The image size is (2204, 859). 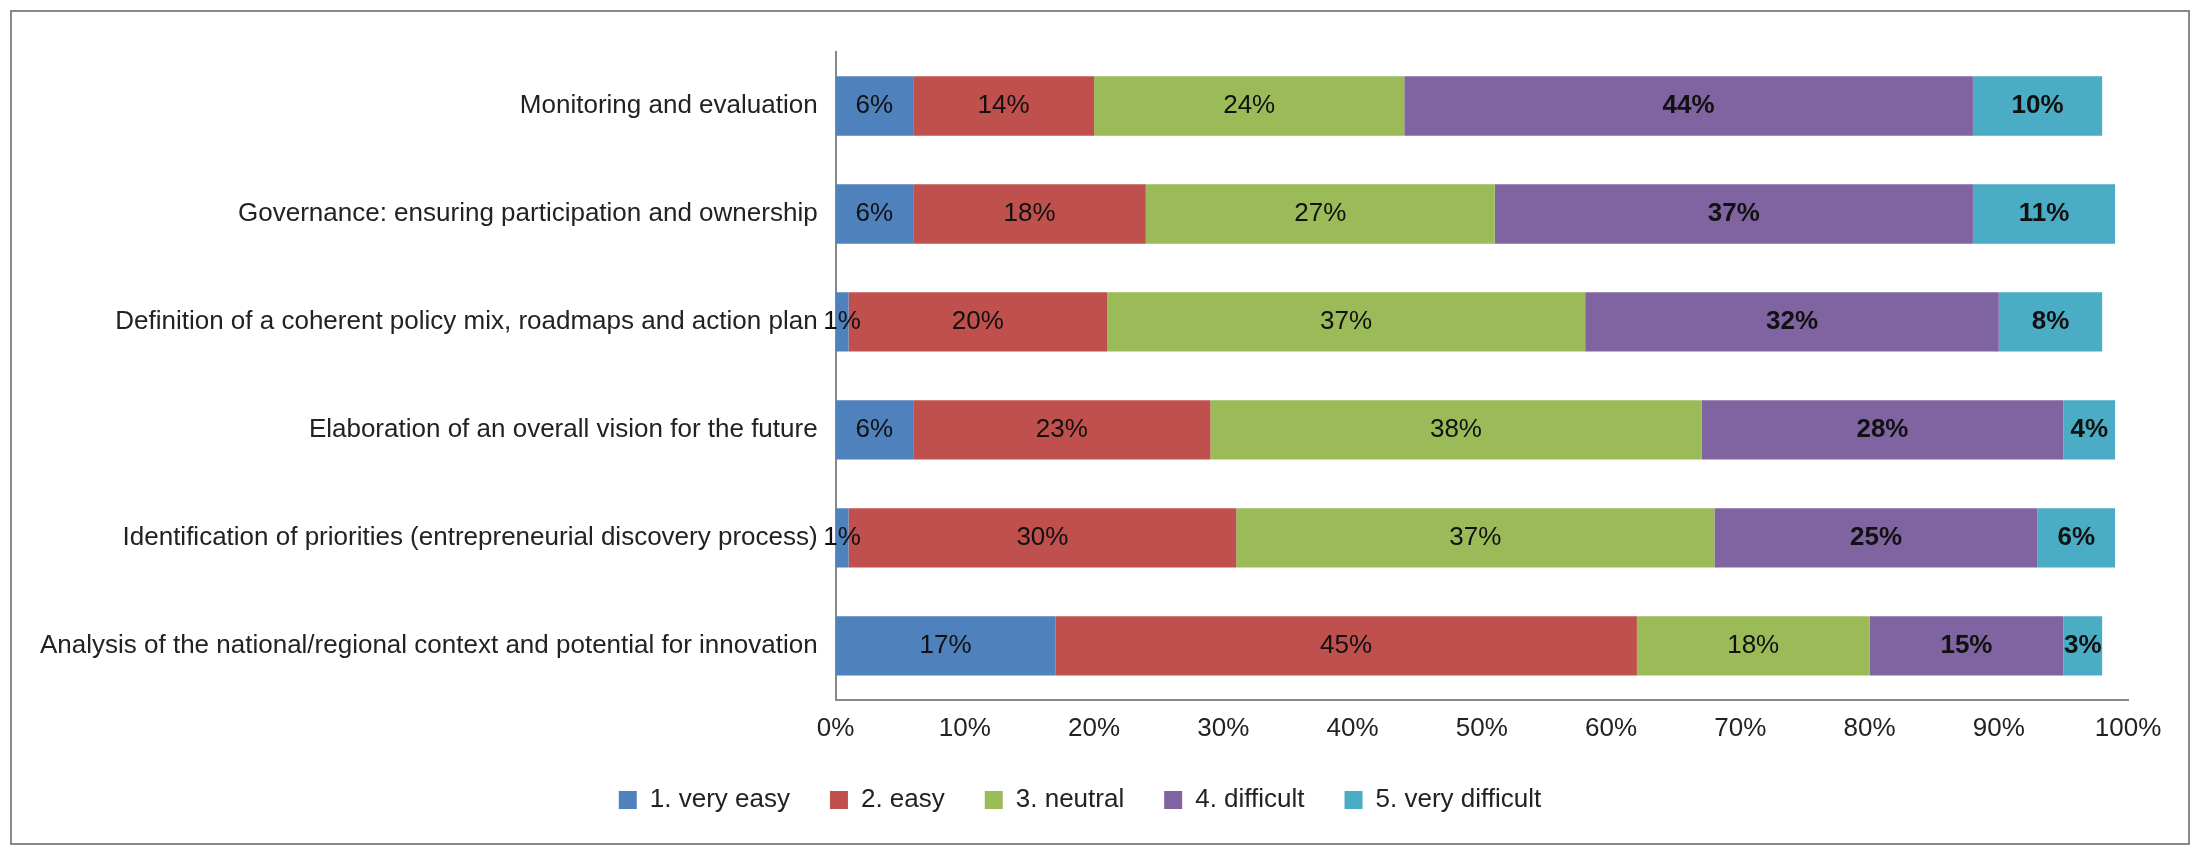 I want to click on x-tick-label: 50%, so click(x=1481, y=726).